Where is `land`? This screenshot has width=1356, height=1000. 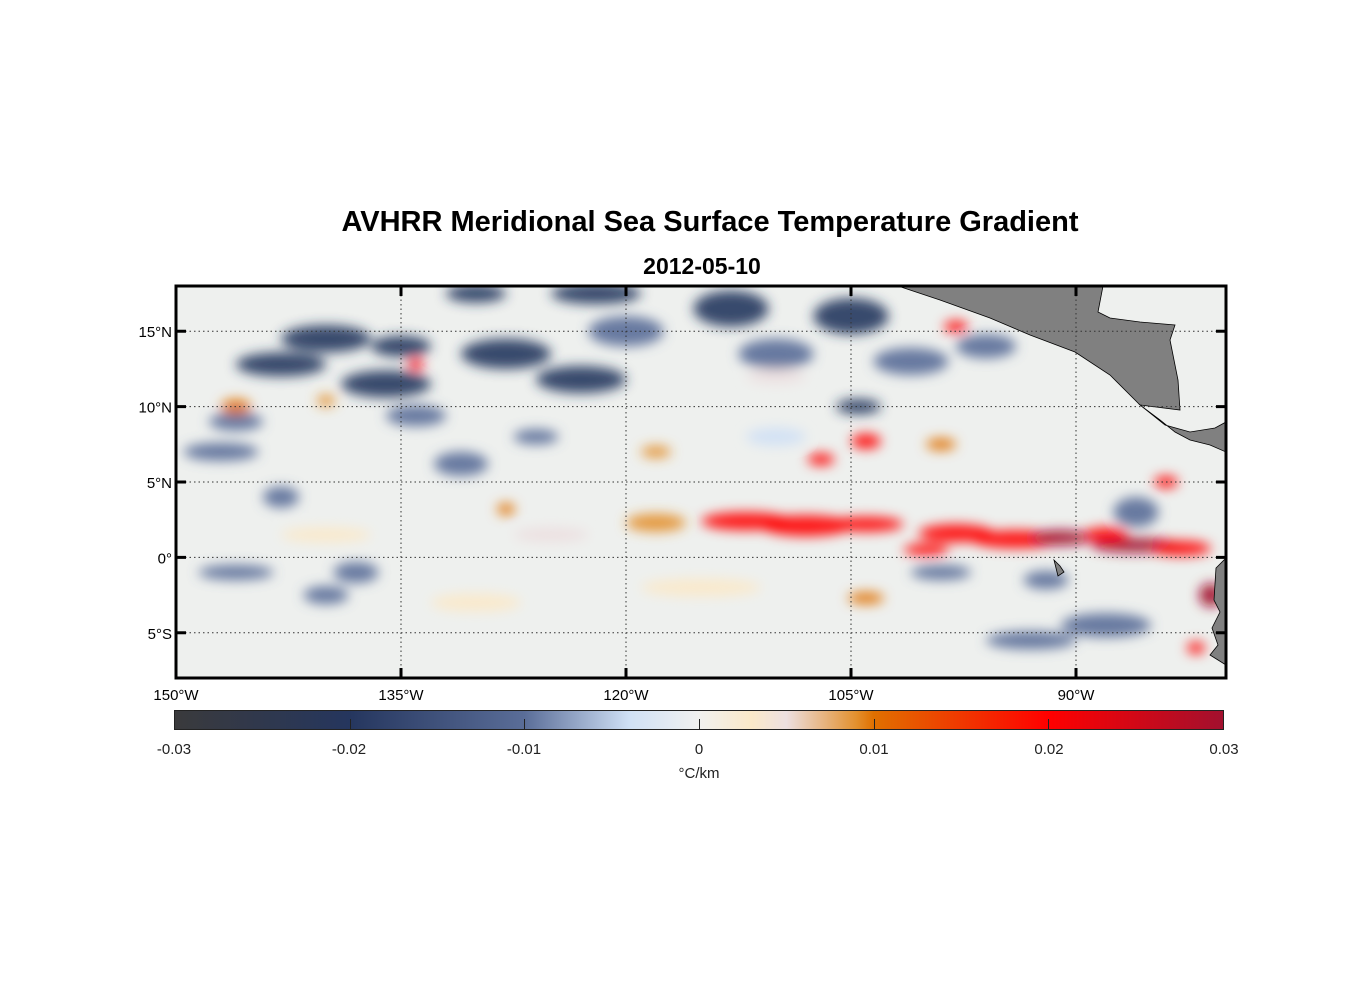 land is located at coordinates (1061, 476).